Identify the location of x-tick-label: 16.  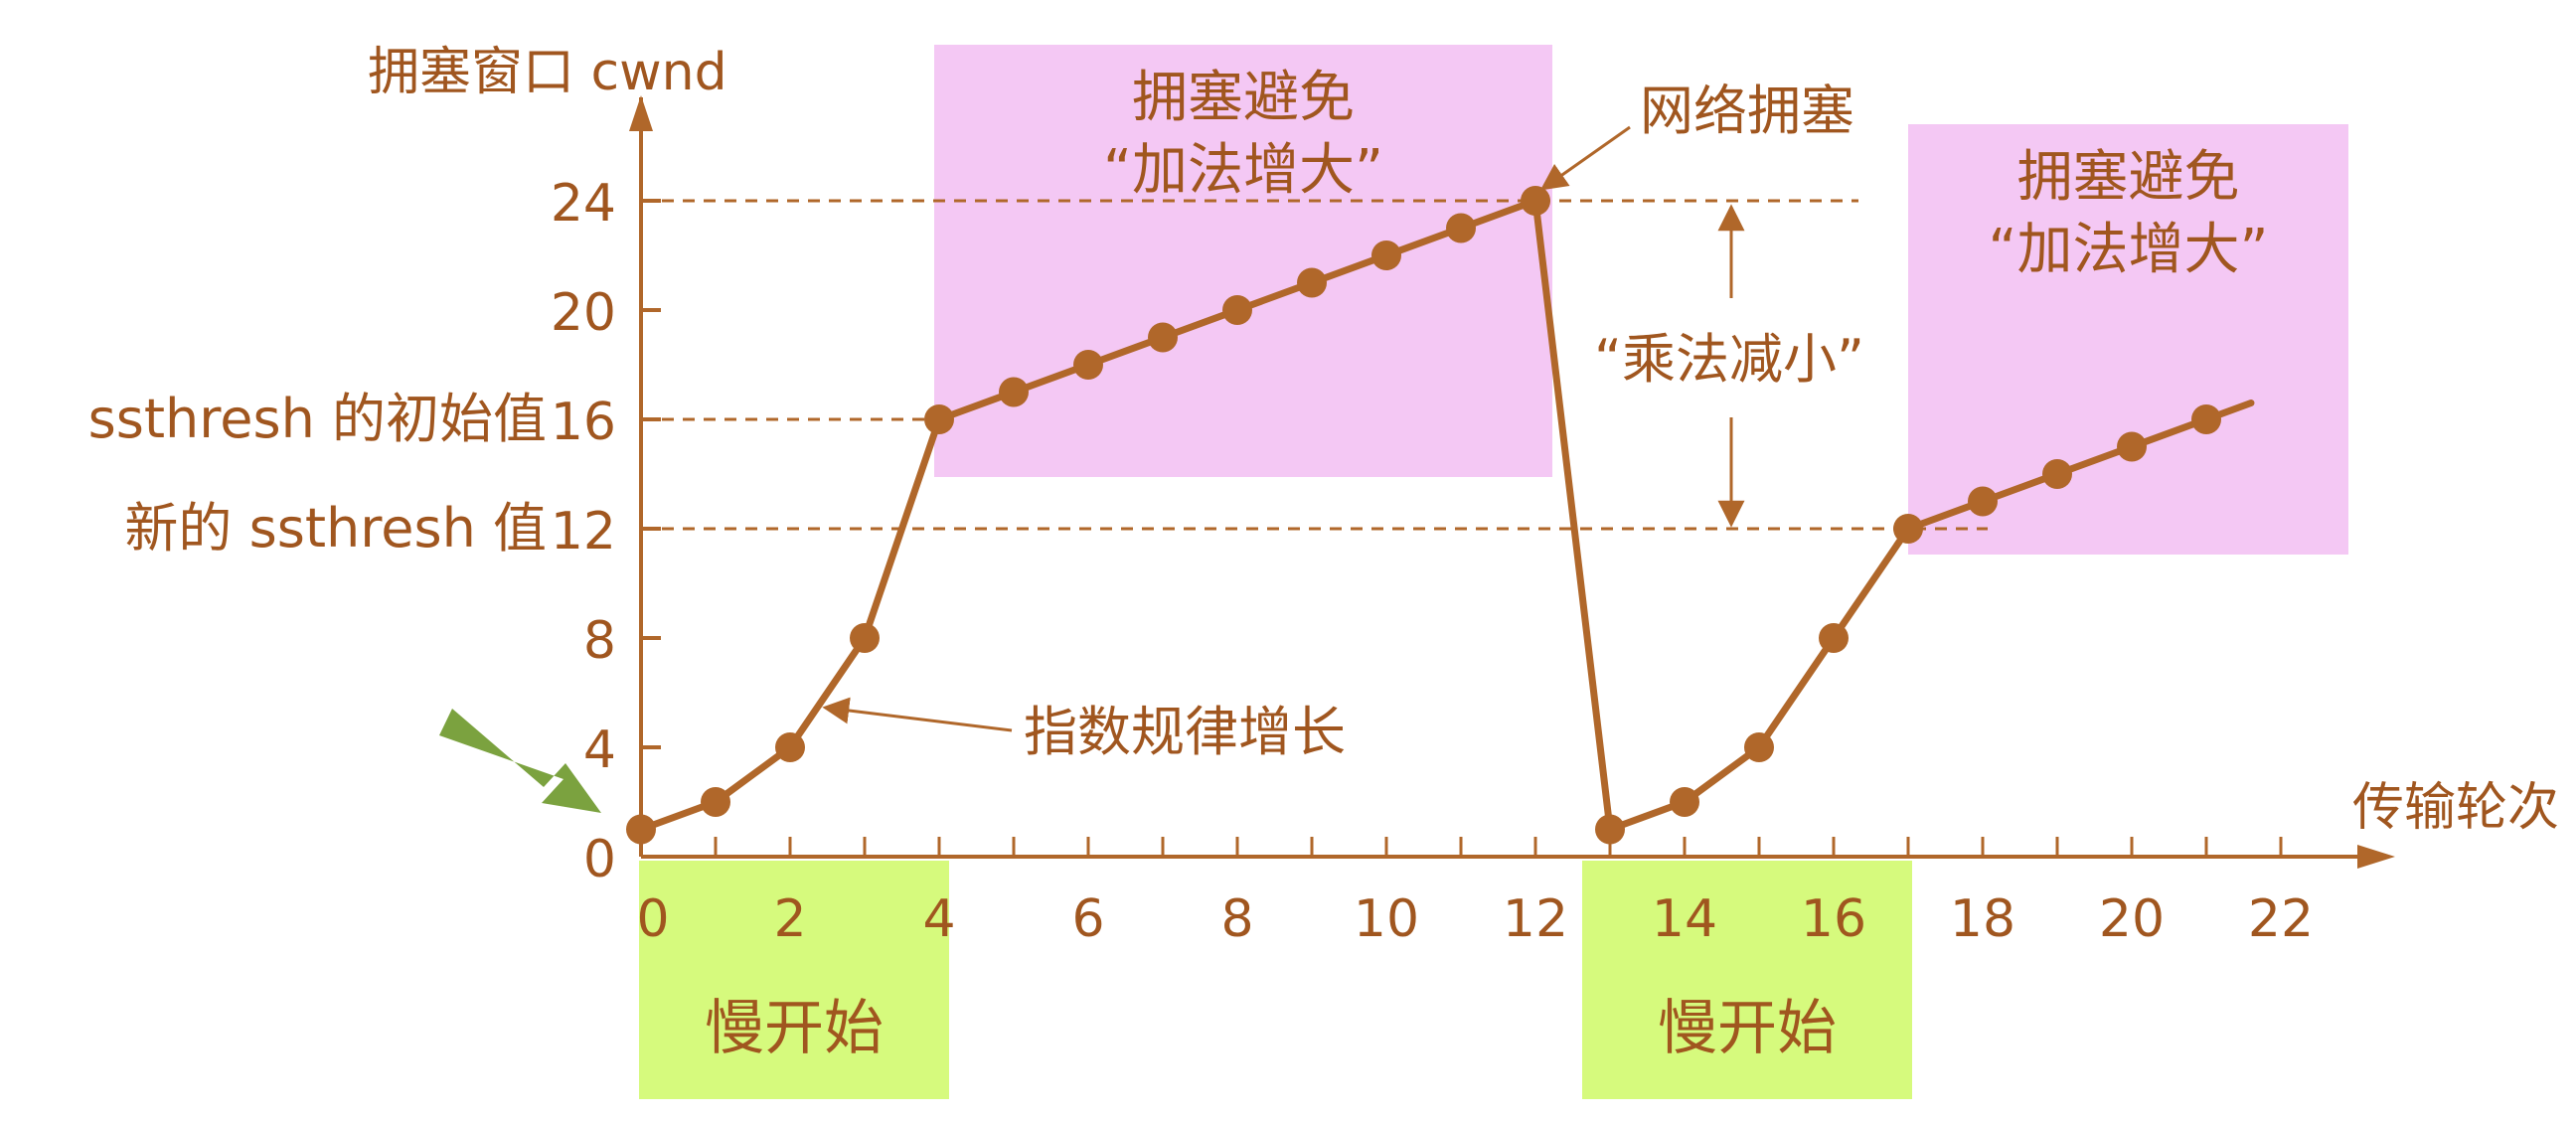
(1833, 919).